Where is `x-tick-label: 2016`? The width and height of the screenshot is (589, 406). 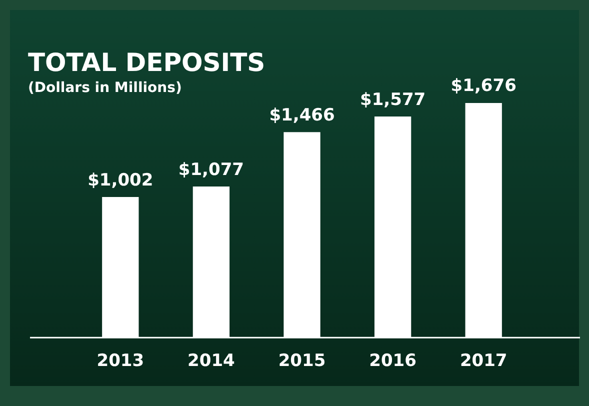
x-tick-label: 2016 is located at coordinates (392, 361).